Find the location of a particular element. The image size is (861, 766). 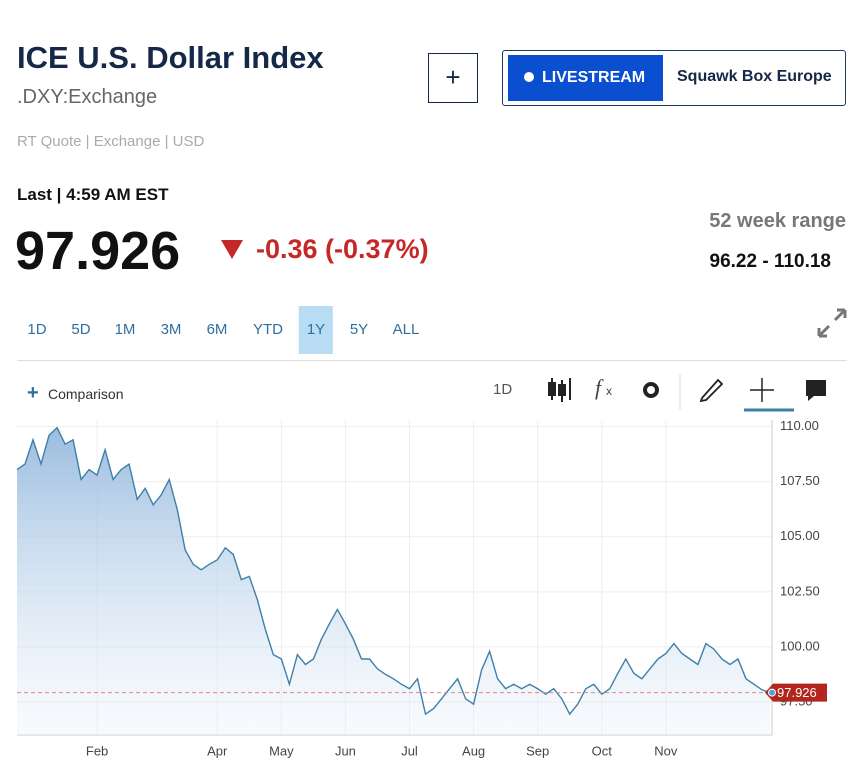

down-arrow is located at coordinates (232, 249).